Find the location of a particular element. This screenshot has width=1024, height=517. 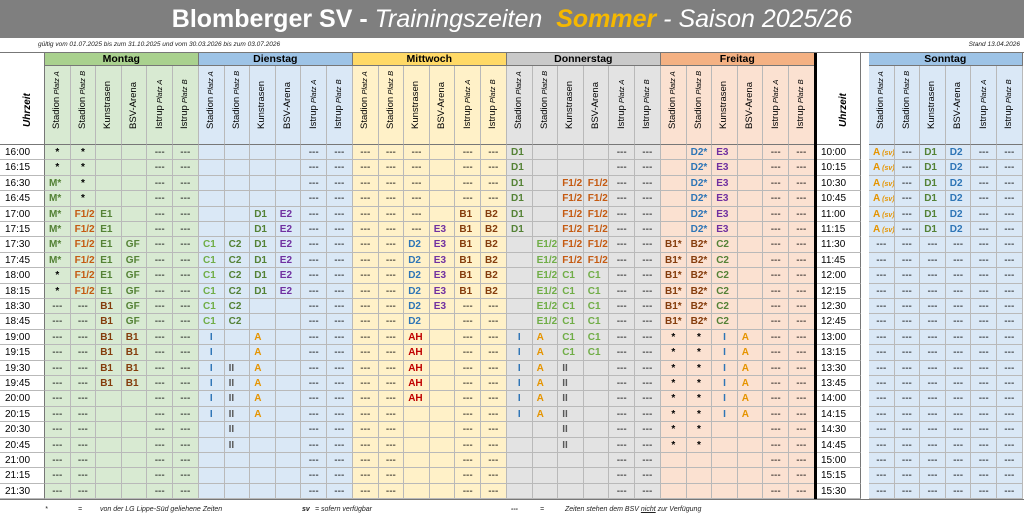

schedule-cell: D2* is located at coordinates (699, 214).